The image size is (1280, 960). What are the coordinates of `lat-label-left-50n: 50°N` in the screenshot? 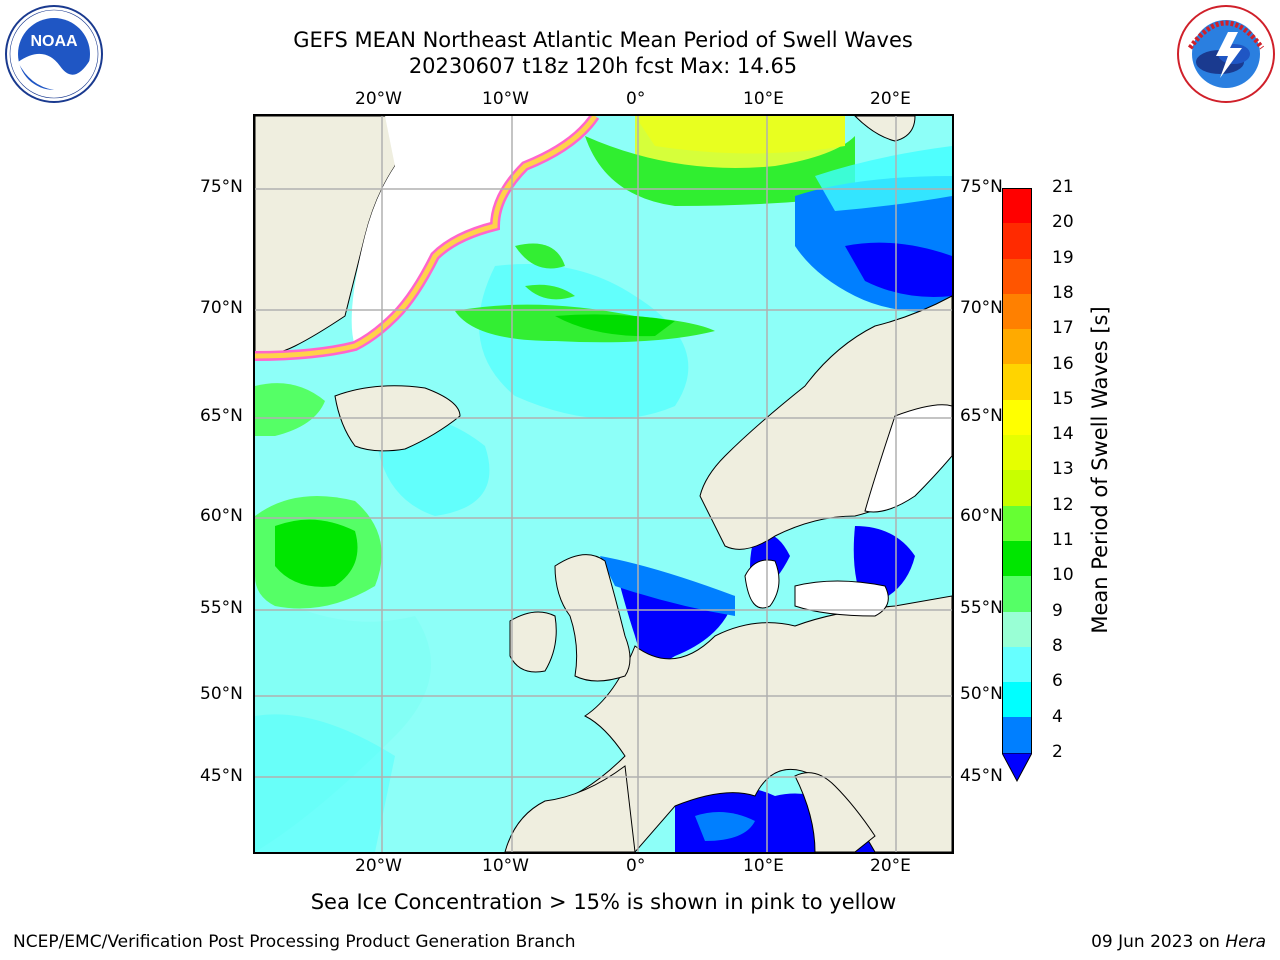 It's located at (221, 694).